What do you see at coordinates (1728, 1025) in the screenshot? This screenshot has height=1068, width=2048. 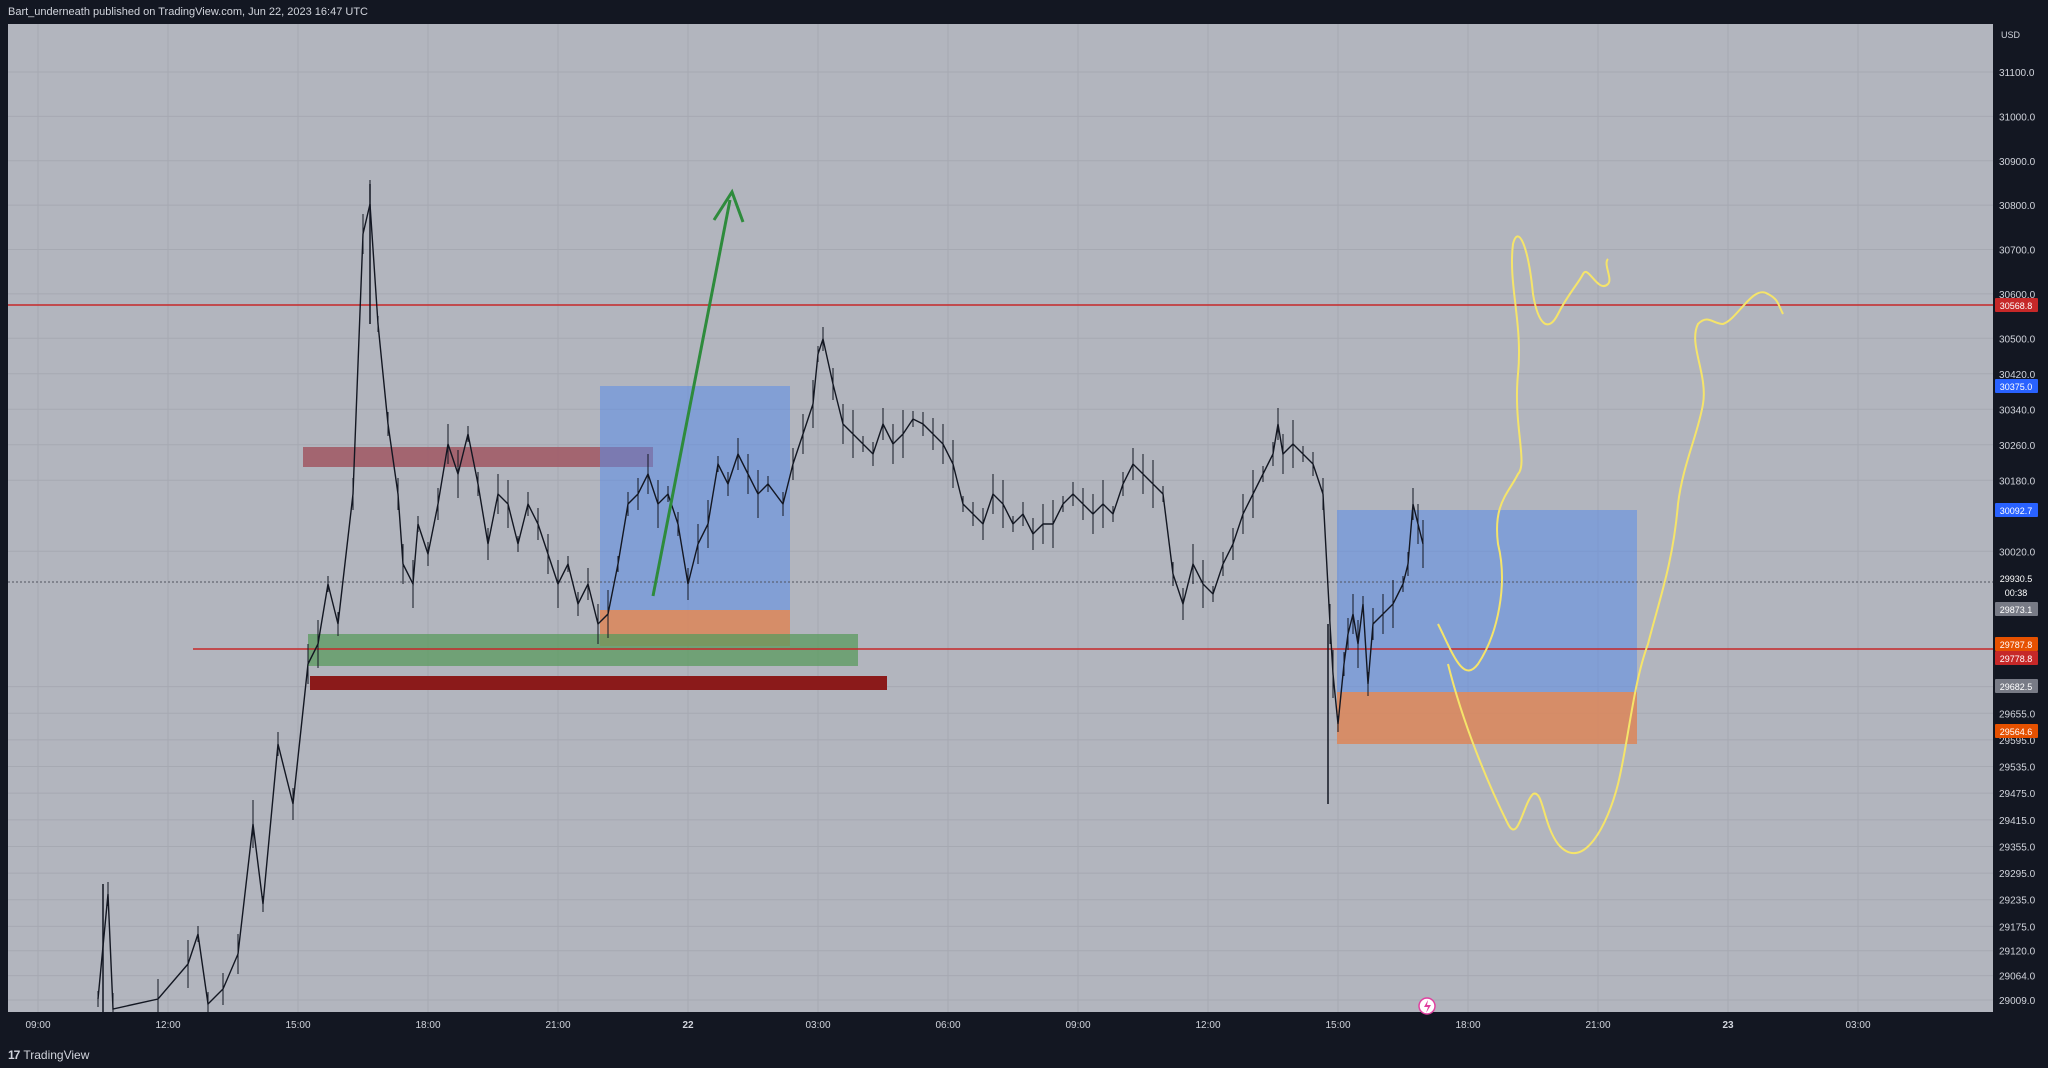 I see `time-tick-label: 23` at bounding box center [1728, 1025].